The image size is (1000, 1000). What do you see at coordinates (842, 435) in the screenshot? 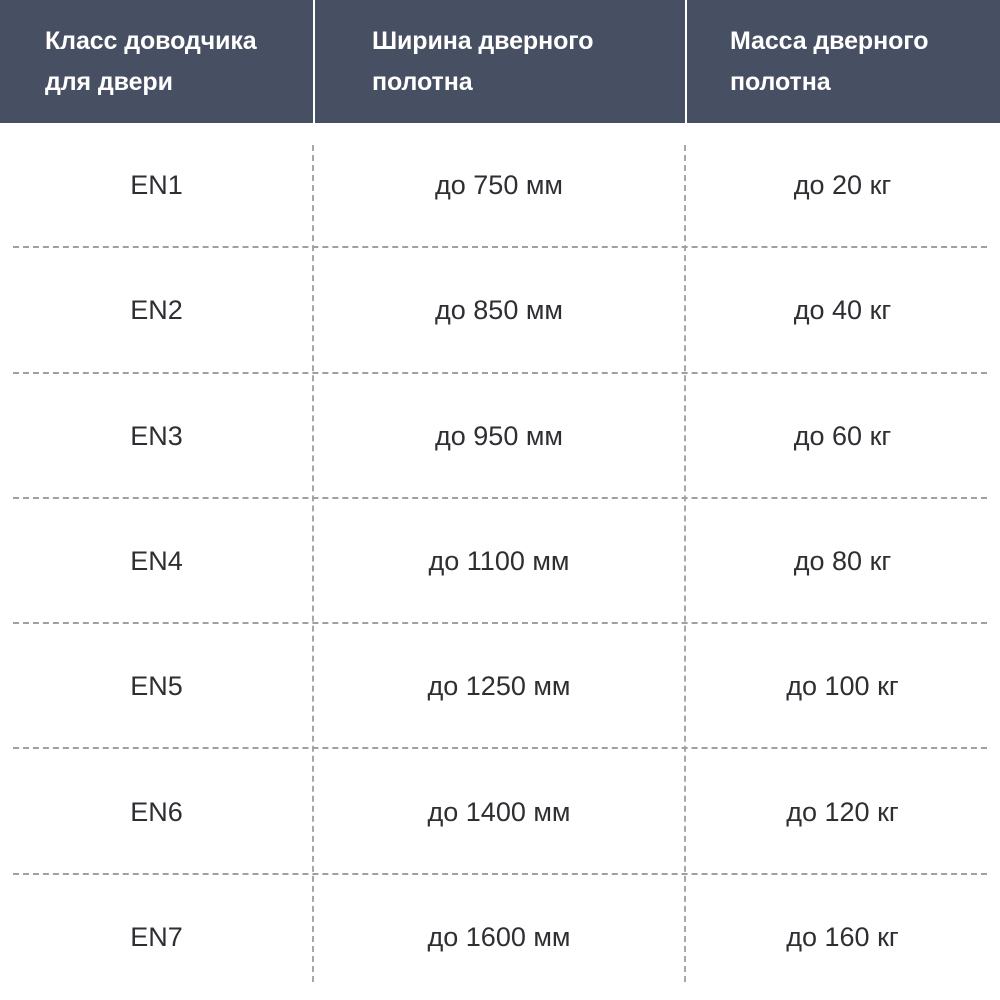
I see `cell-door-mass: до 60 кг` at bounding box center [842, 435].